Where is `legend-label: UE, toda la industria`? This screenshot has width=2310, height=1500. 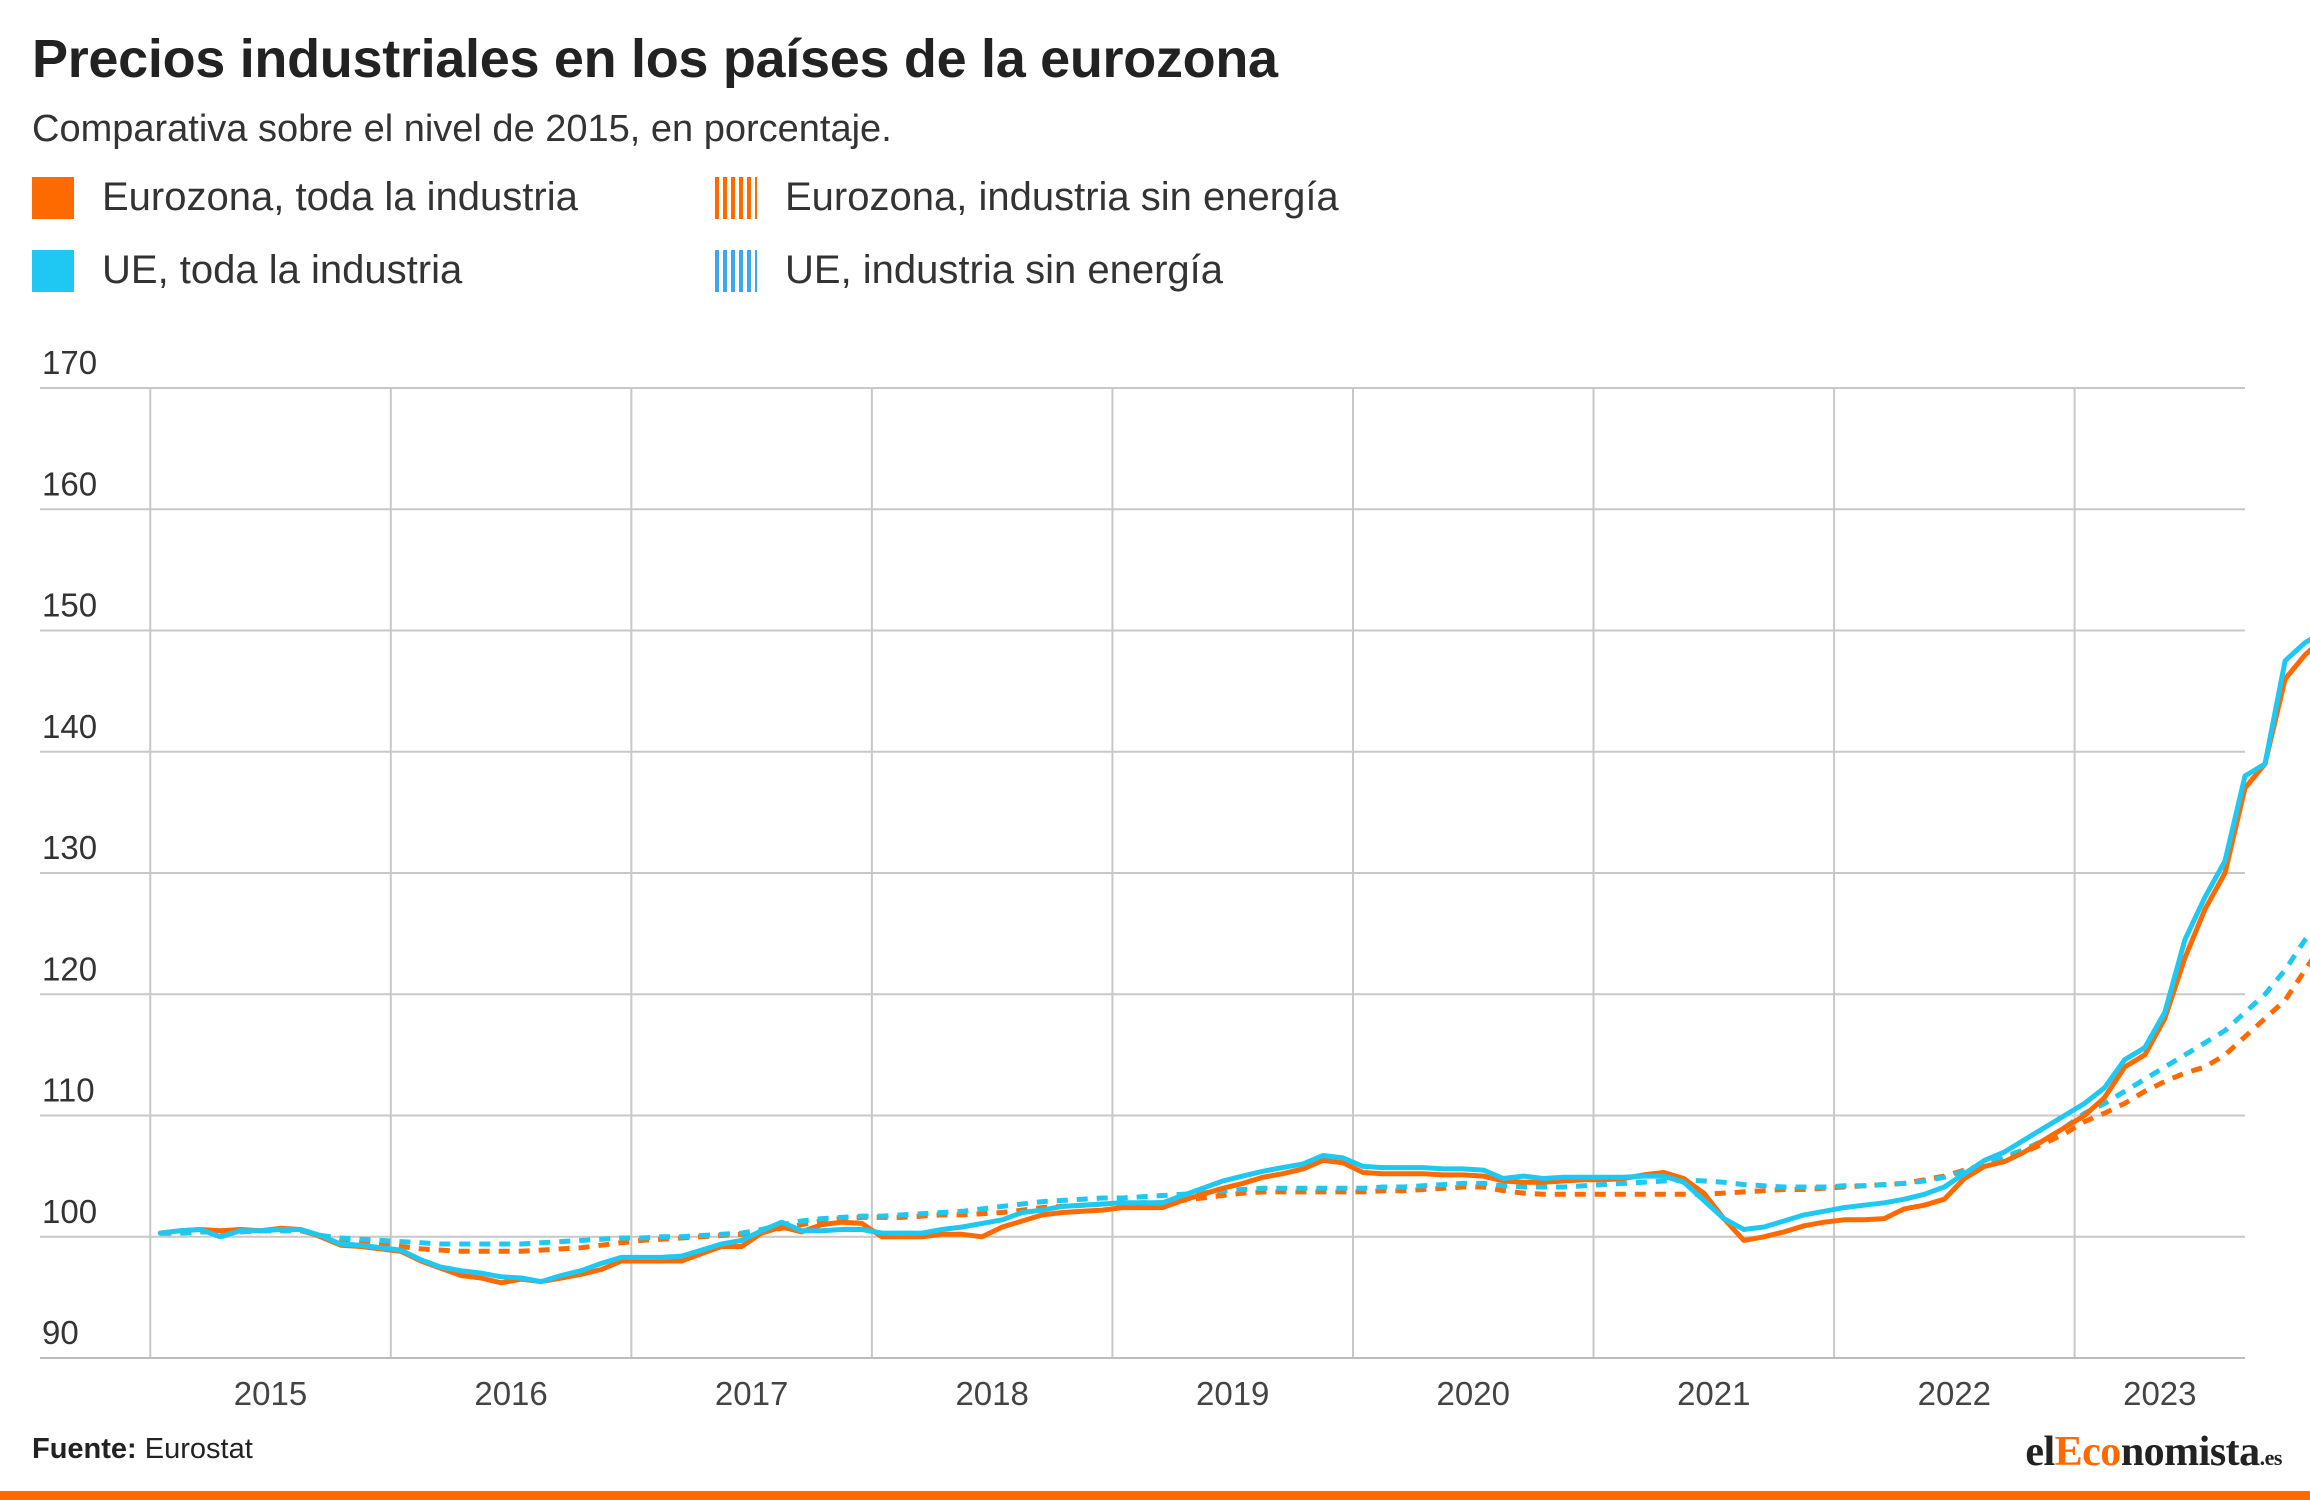
legend-label: UE, toda la industria is located at coordinates (282, 270).